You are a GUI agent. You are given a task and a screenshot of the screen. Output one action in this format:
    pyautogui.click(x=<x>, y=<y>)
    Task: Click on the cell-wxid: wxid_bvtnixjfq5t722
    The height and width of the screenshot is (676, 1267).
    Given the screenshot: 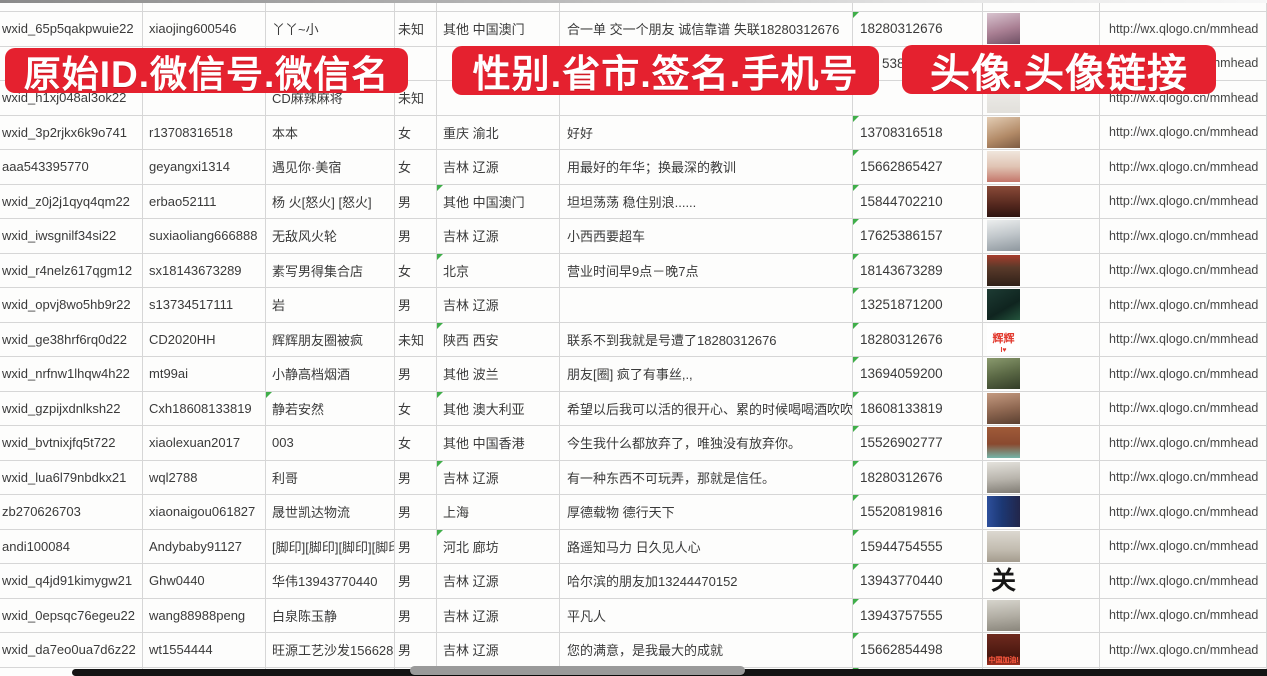 What is the action you would take?
    pyautogui.click(x=71, y=443)
    